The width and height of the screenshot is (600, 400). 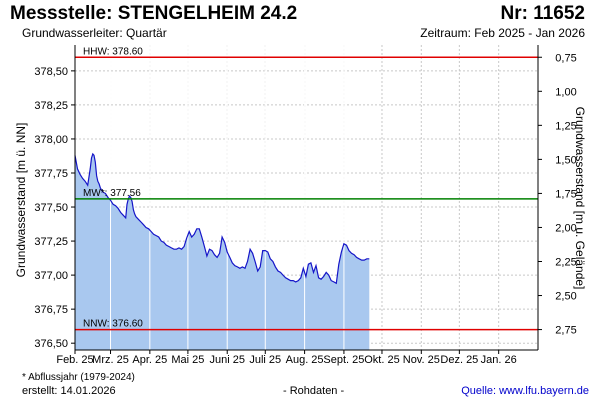 What do you see at coordinates (226, 360) in the screenshot?
I see `x-tick-label: Juni 25` at bounding box center [226, 360].